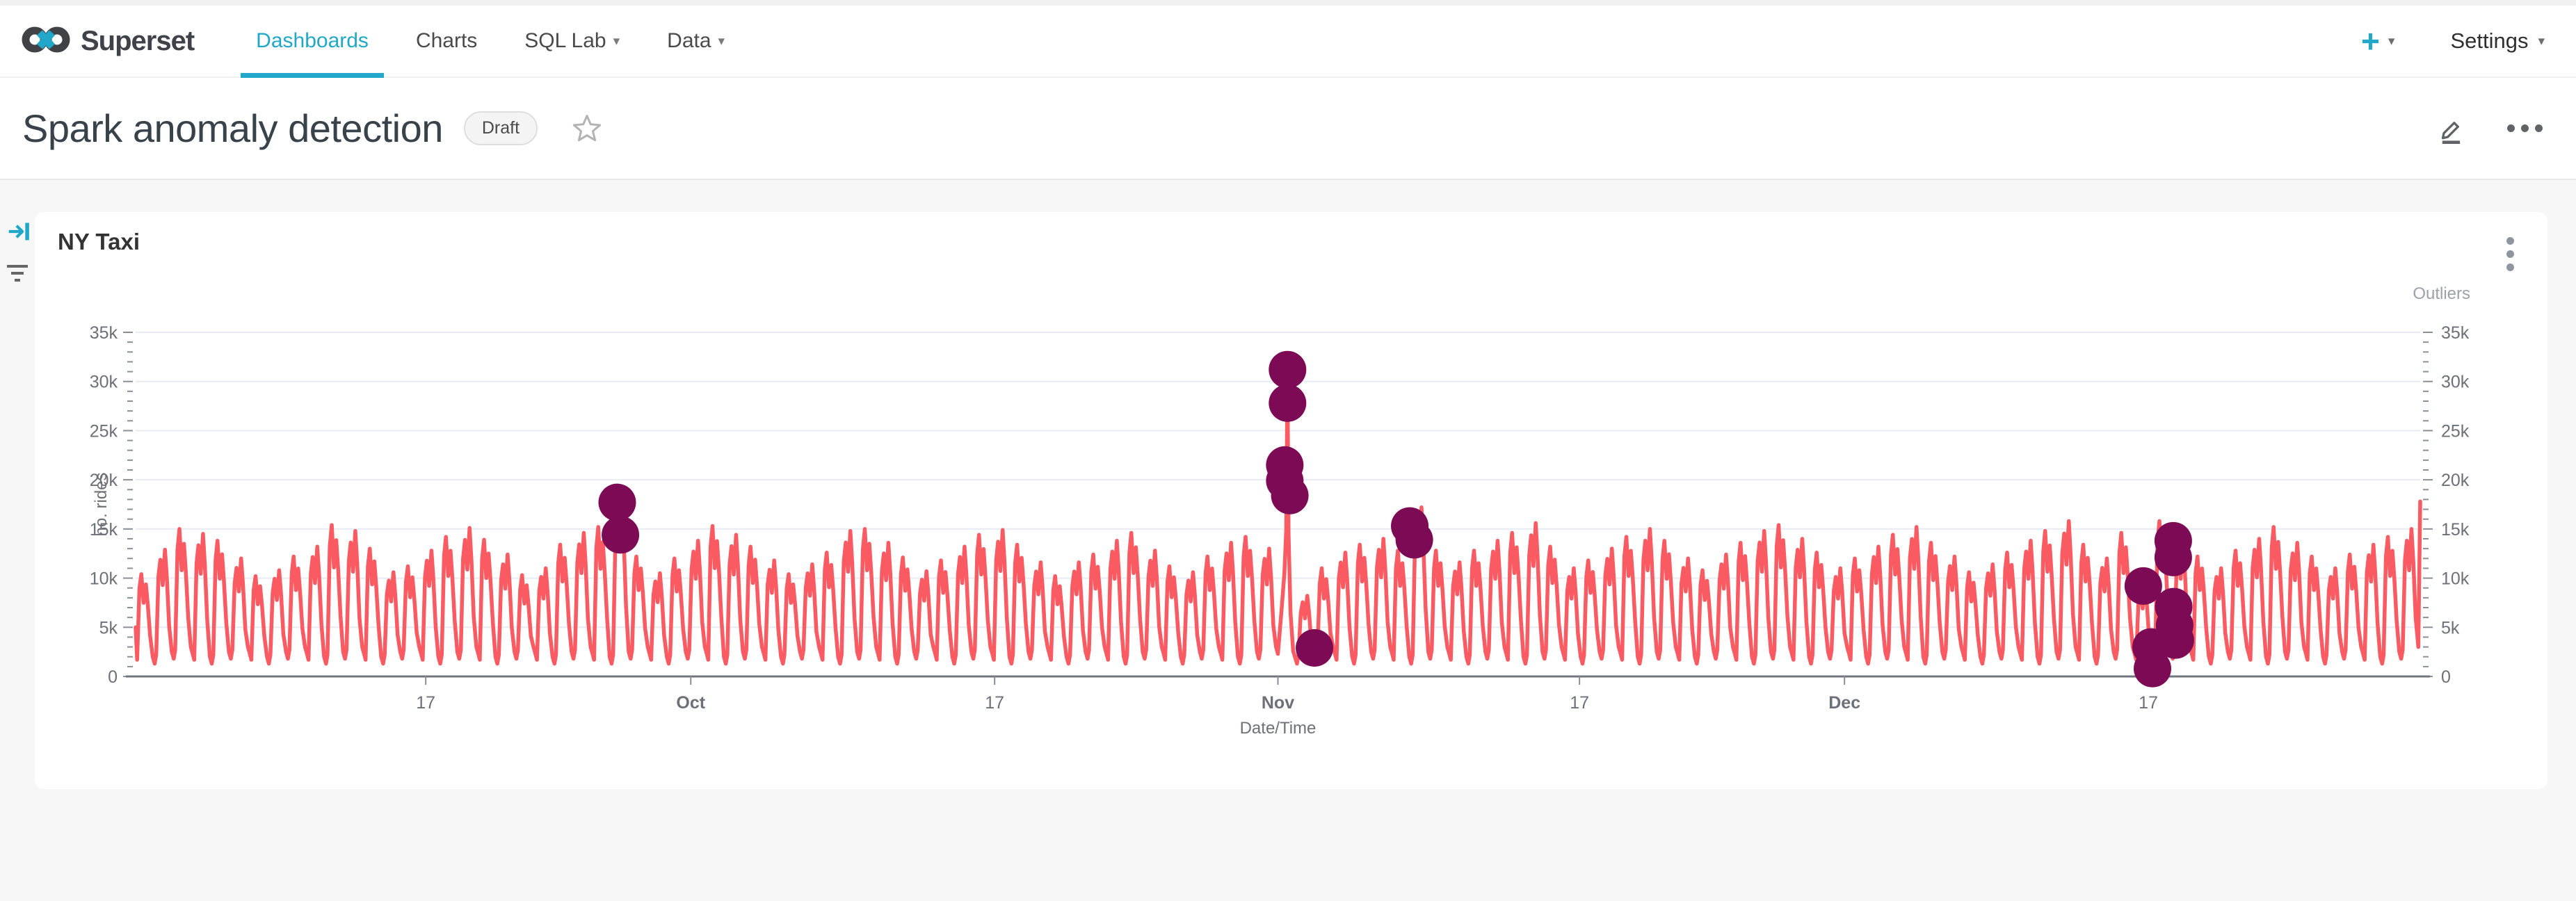 The width and height of the screenshot is (2576, 901). What do you see at coordinates (46, 41) in the screenshot?
I see `superset-logo-icon` at bounding box center [46, 41].